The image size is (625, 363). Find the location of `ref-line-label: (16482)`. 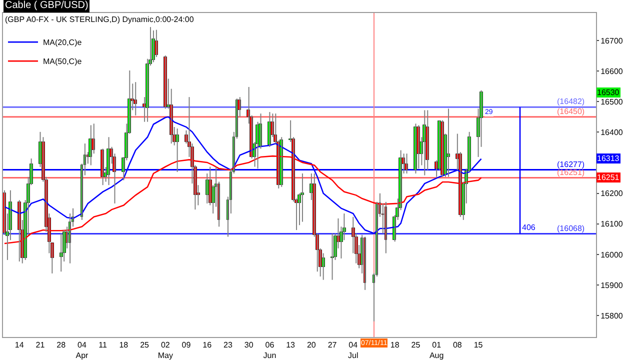

ref-line-label: (16482) is located at coordinates (571, 101).